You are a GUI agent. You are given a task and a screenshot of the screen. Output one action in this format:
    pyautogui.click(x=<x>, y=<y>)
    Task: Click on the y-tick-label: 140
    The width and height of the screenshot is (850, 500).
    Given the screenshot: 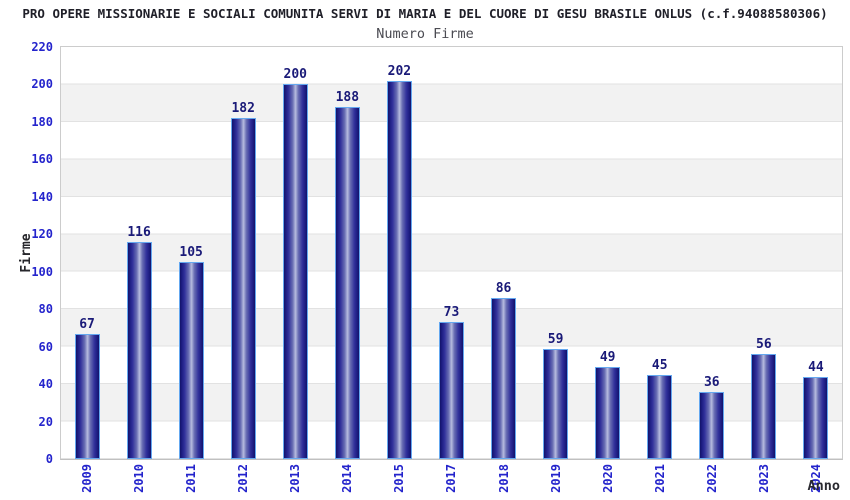 What is the action you would take?
    pyautogui.click(x=42, y=196)
    